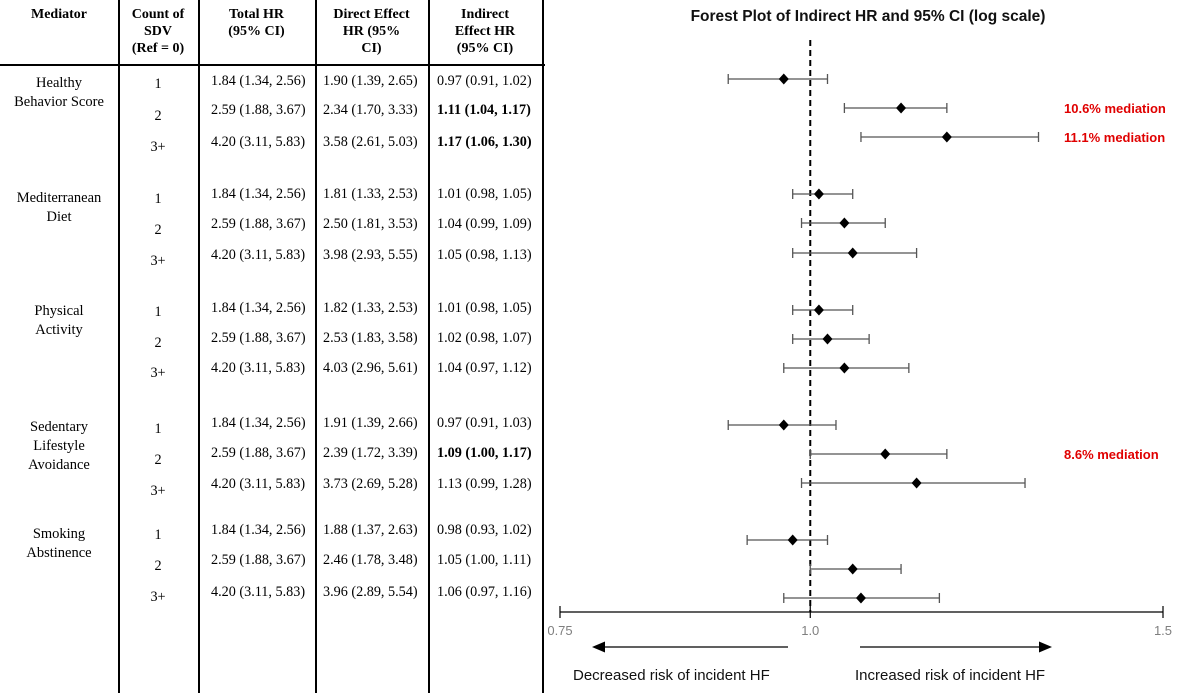  I want to click on mediator-label: Healthy Behavior Score, so click(59, 92).